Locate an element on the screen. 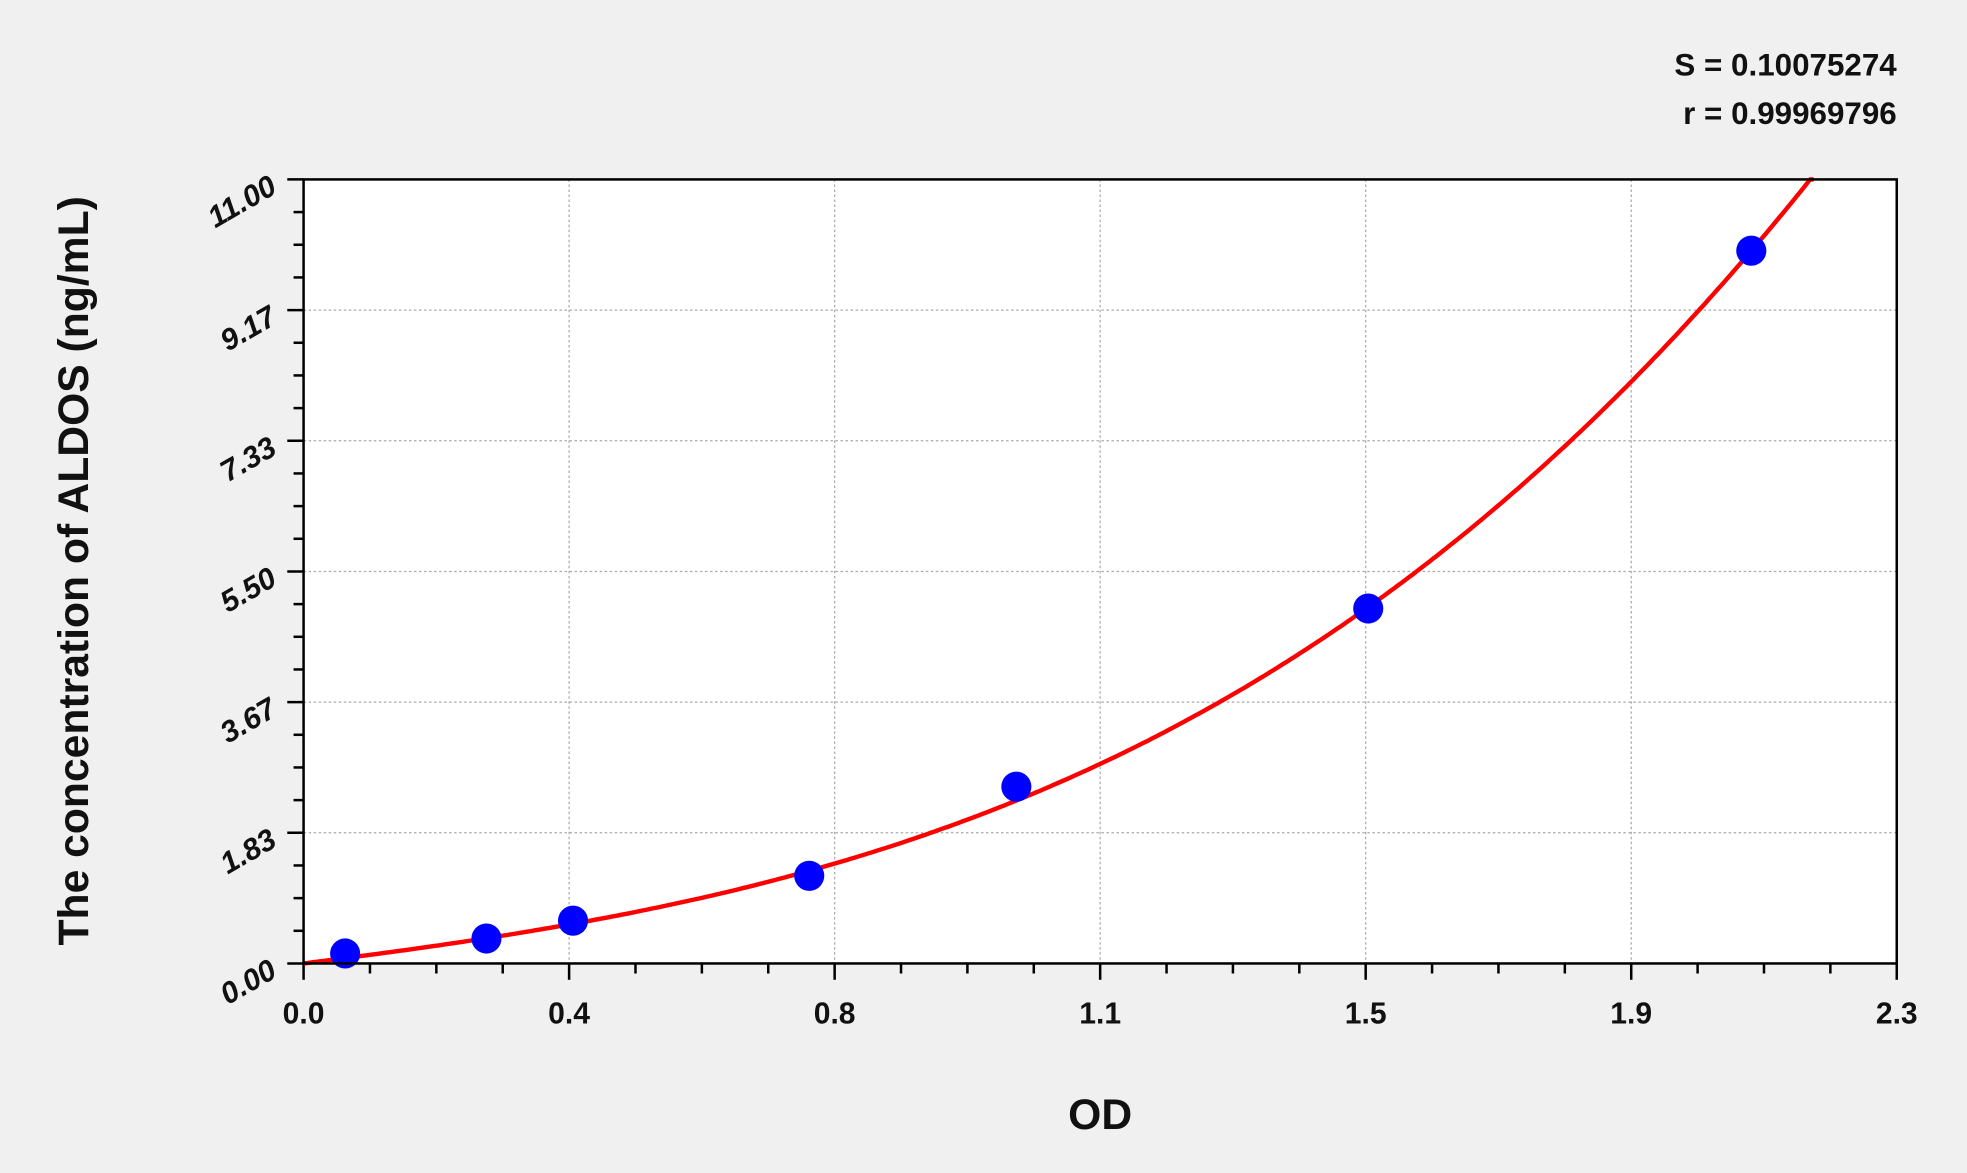 The width and height of the screenshot is (1967, 1173). x-tick-label: 2.3 is located at coordinates (1897, 1014).